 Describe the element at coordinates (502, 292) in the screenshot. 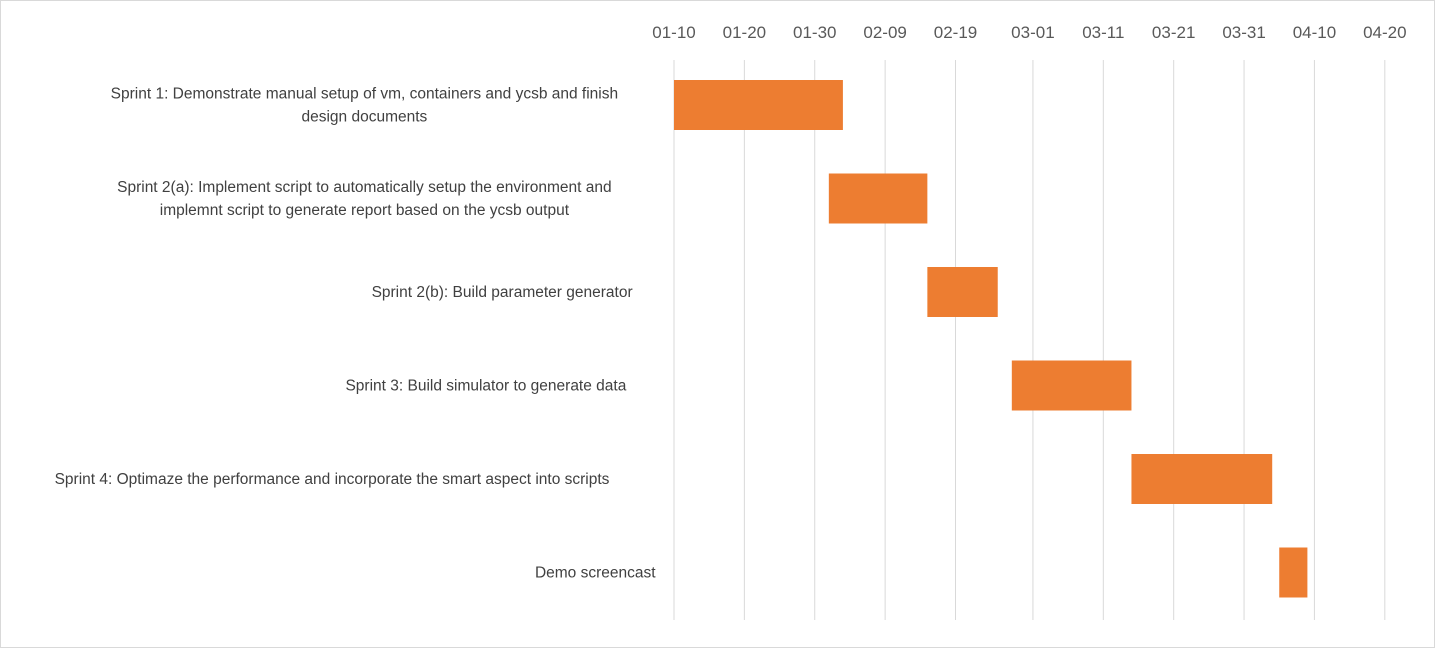

I see `task-label-2: Sprint 2(b): Build parameter generator` at that location.